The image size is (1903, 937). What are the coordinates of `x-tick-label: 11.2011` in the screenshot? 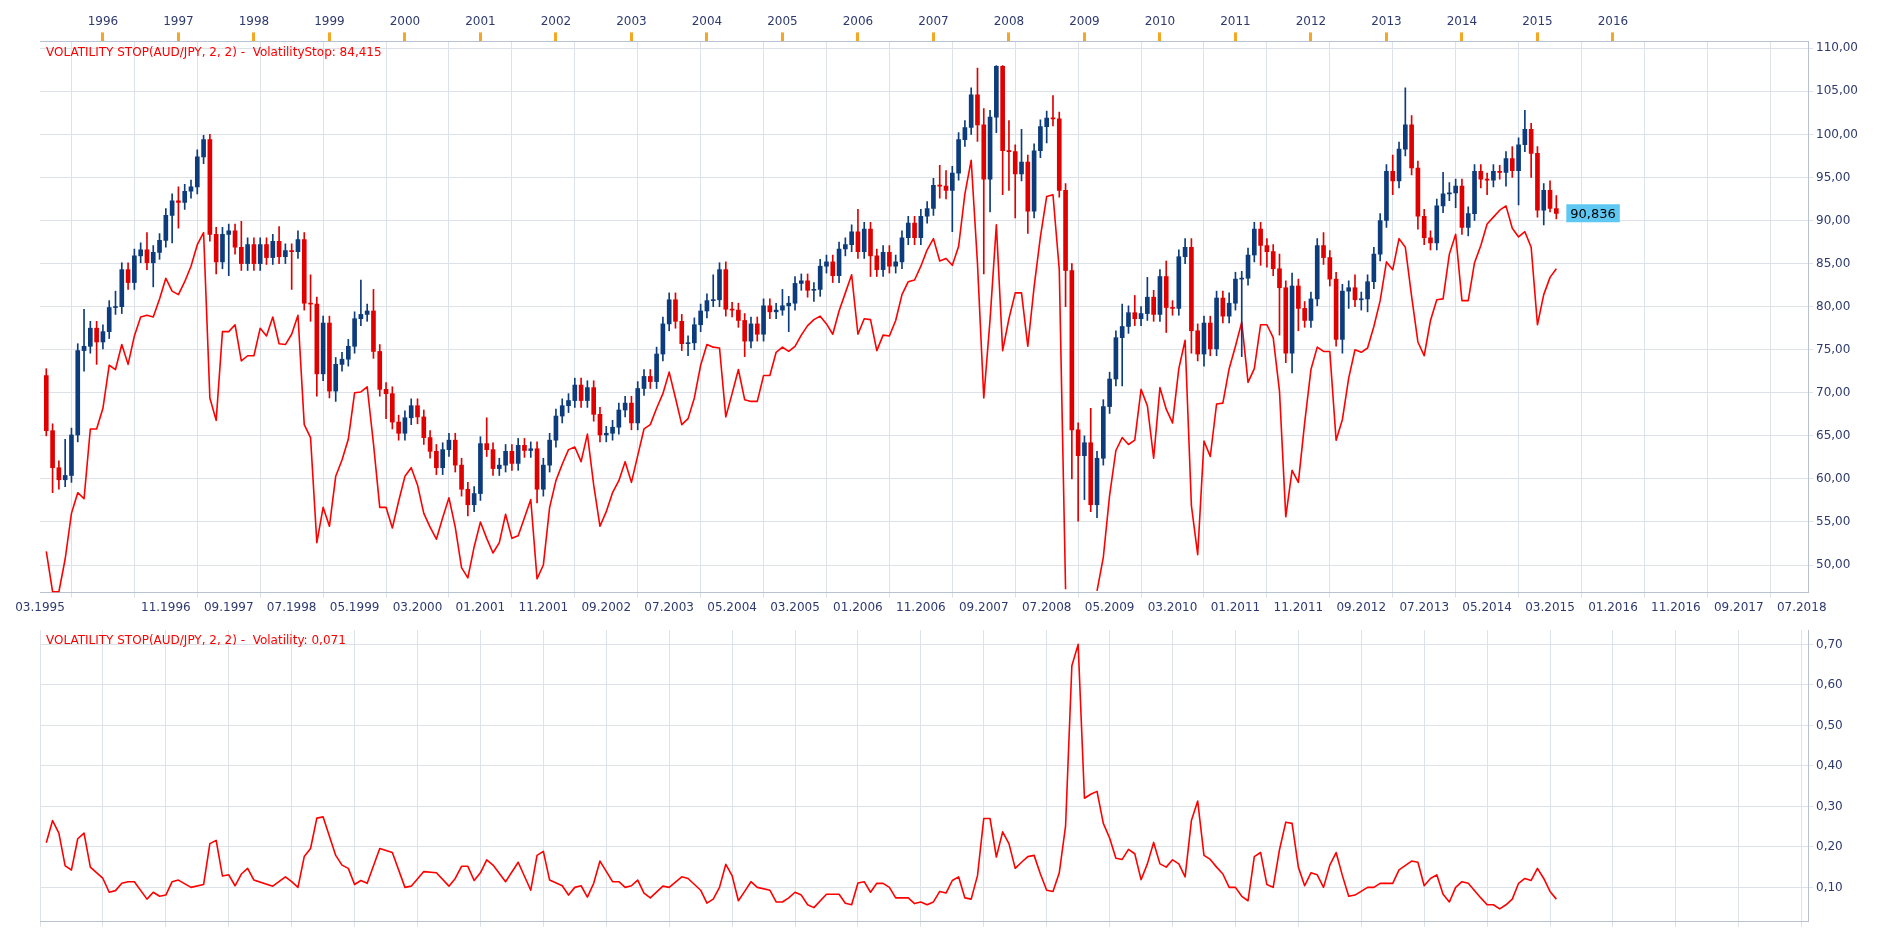 It's located at (1298, 606).